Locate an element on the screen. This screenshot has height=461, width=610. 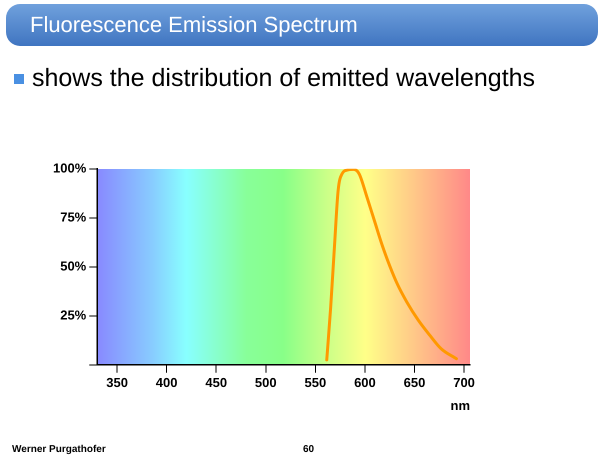
chart-title: Fluorescence Emission Spectrum is located at coordinates (194, 25).